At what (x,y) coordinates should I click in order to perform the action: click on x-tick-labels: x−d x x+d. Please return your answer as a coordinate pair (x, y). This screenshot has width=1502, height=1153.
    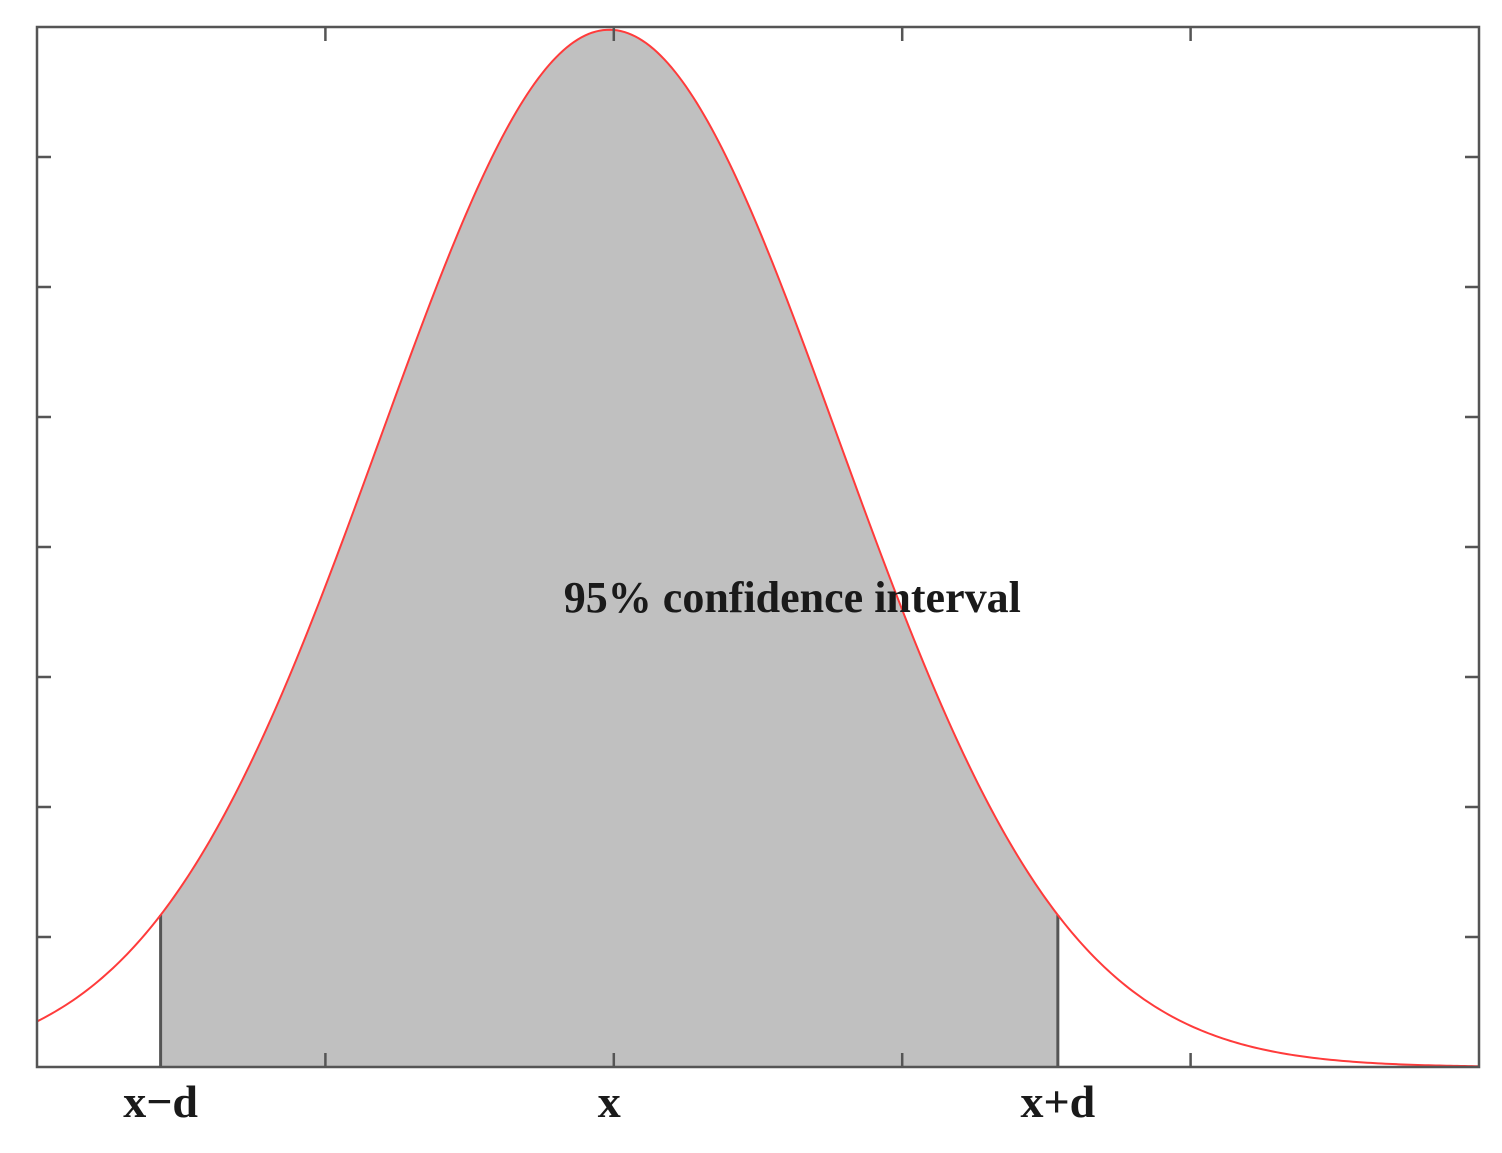
    Looking at the image, I should click on (609, 1101).